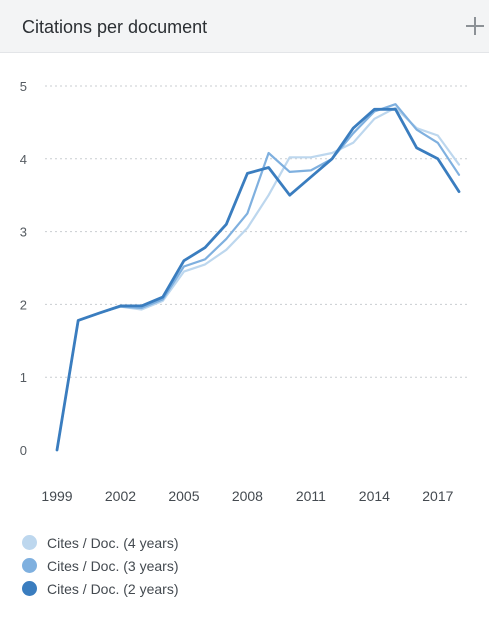  I want to click on y-tick-label: 5, so click(23, 86).